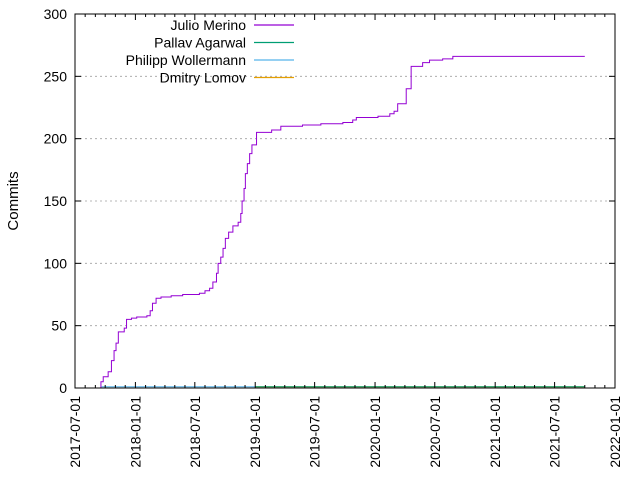 This screenshot has width=640, height=480. What do you see at coordinates (56, 263) in the screenshot?
I see `y-tick-label: 100` at bounding box center [56, 263].